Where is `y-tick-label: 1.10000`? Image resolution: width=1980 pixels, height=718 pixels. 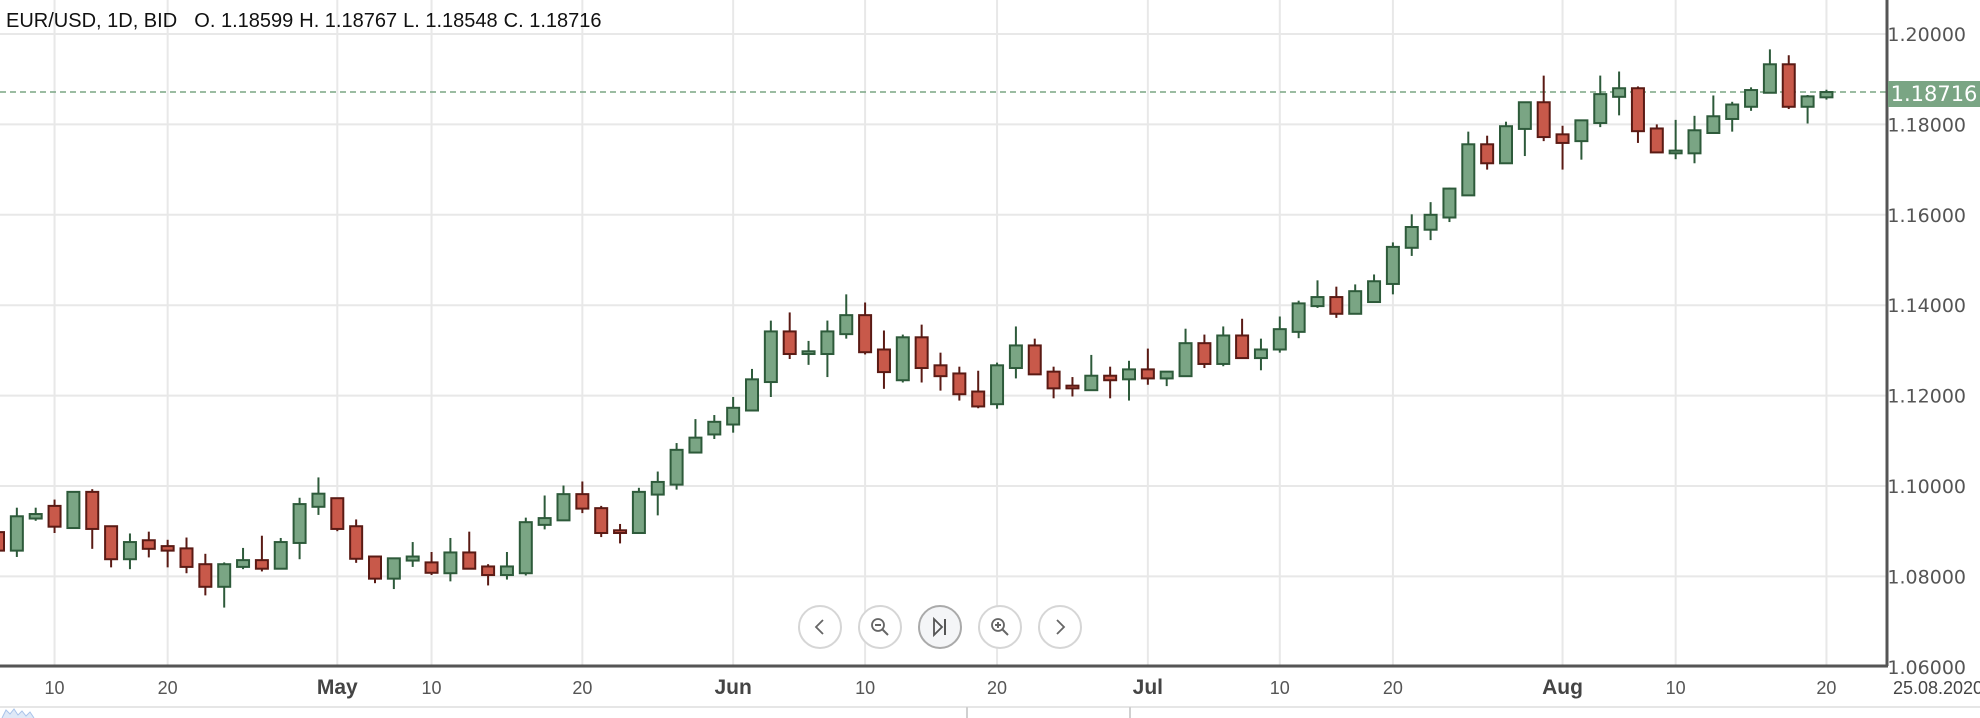
y-tick-label: 1.10000 is located at coordinates (1926, 487).